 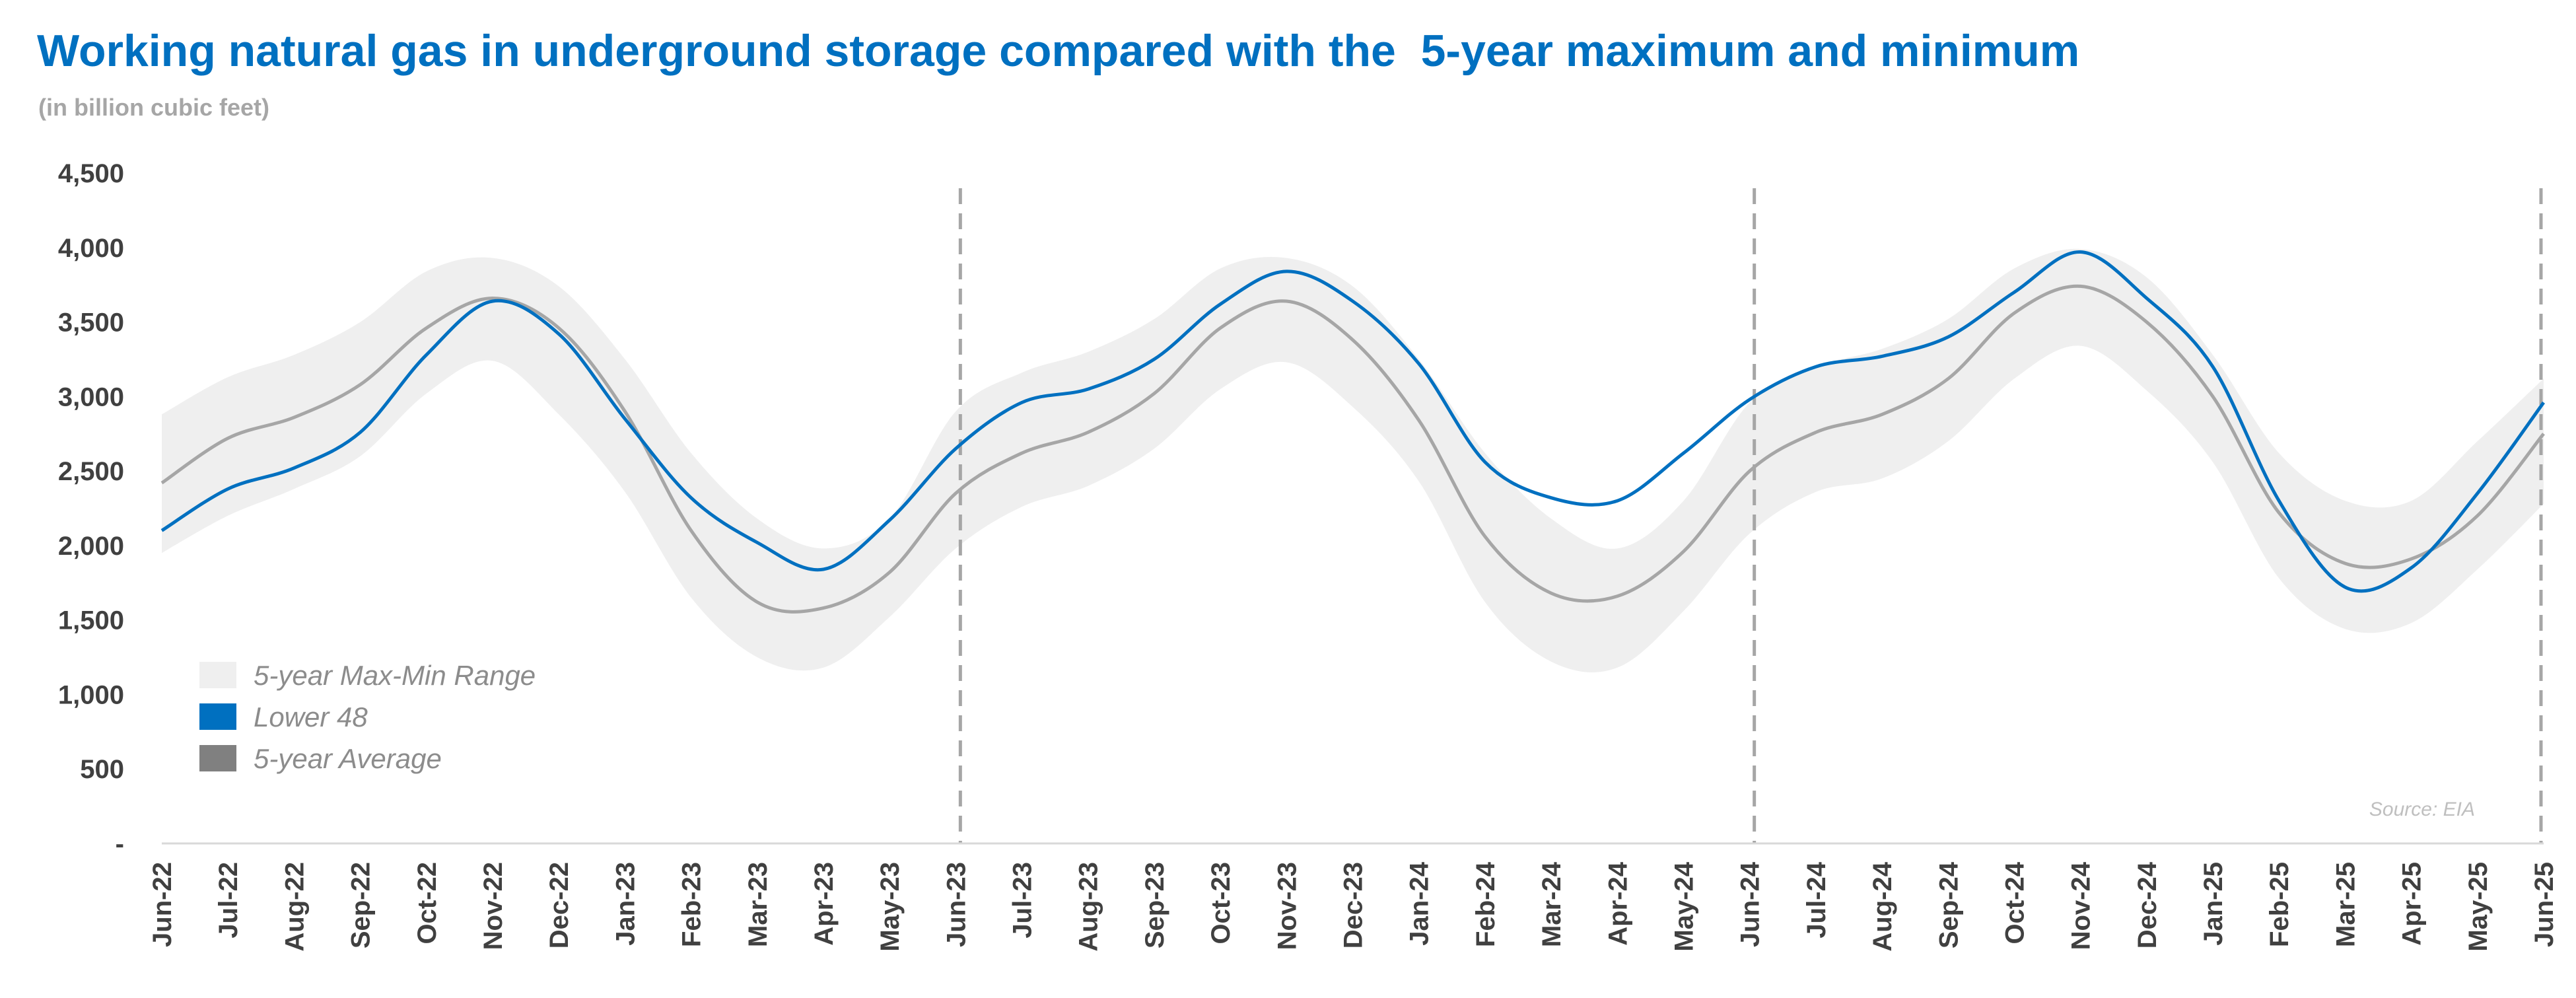 I want to click on x-tick-label: Apr-24, so click(x=1618, y=903).